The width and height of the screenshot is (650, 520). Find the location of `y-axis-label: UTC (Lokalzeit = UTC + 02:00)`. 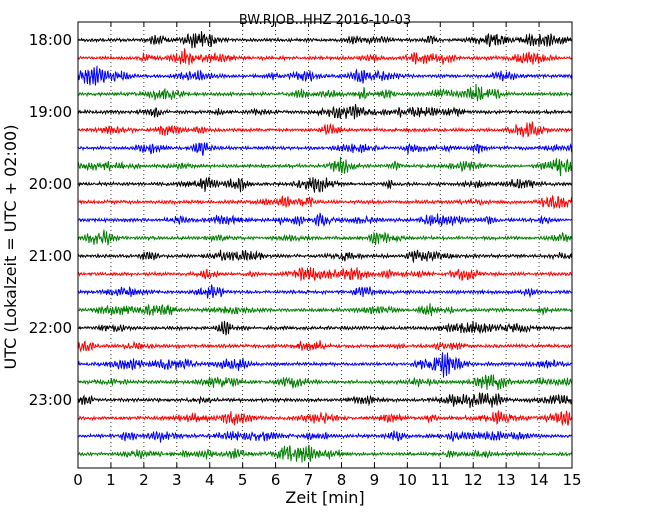

y-axis-label: UTC (Lokalzeit = UTC + 02:00) is located at coordinates (10, 247).